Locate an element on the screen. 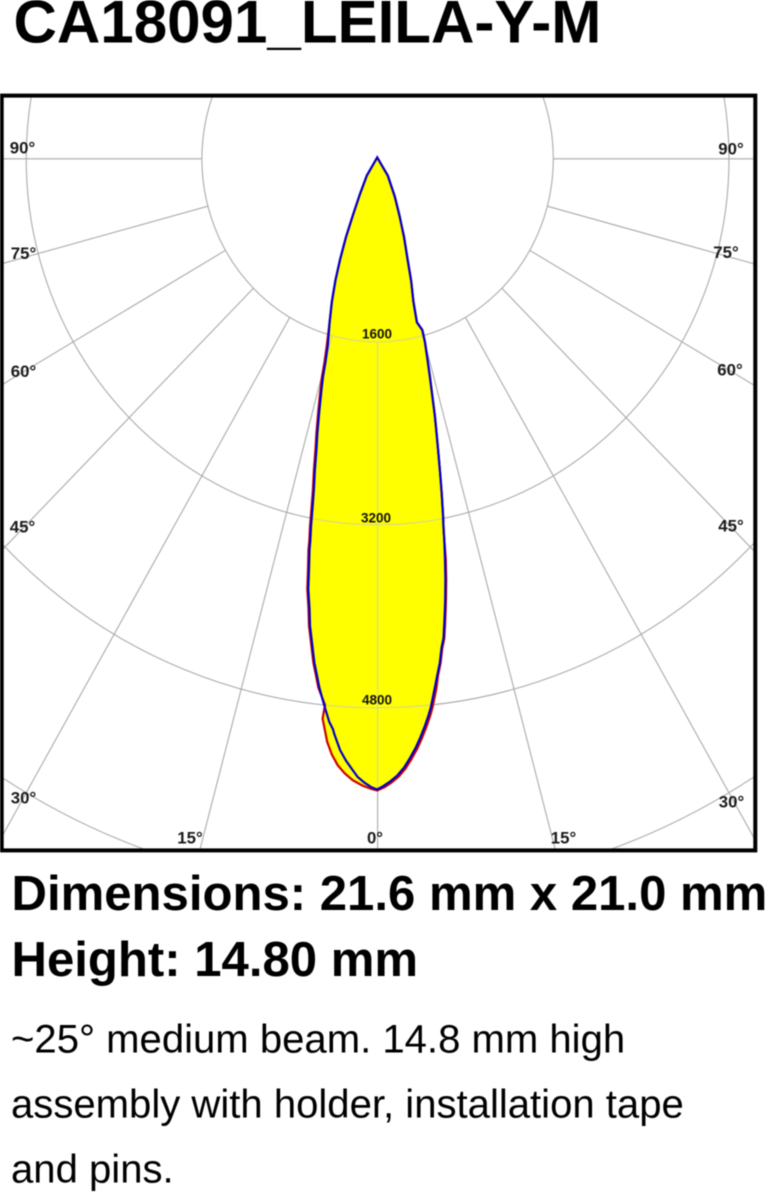 This screenshot has width=773, height=1200. svg-text: 3200 is located at coordinates (376, 518).